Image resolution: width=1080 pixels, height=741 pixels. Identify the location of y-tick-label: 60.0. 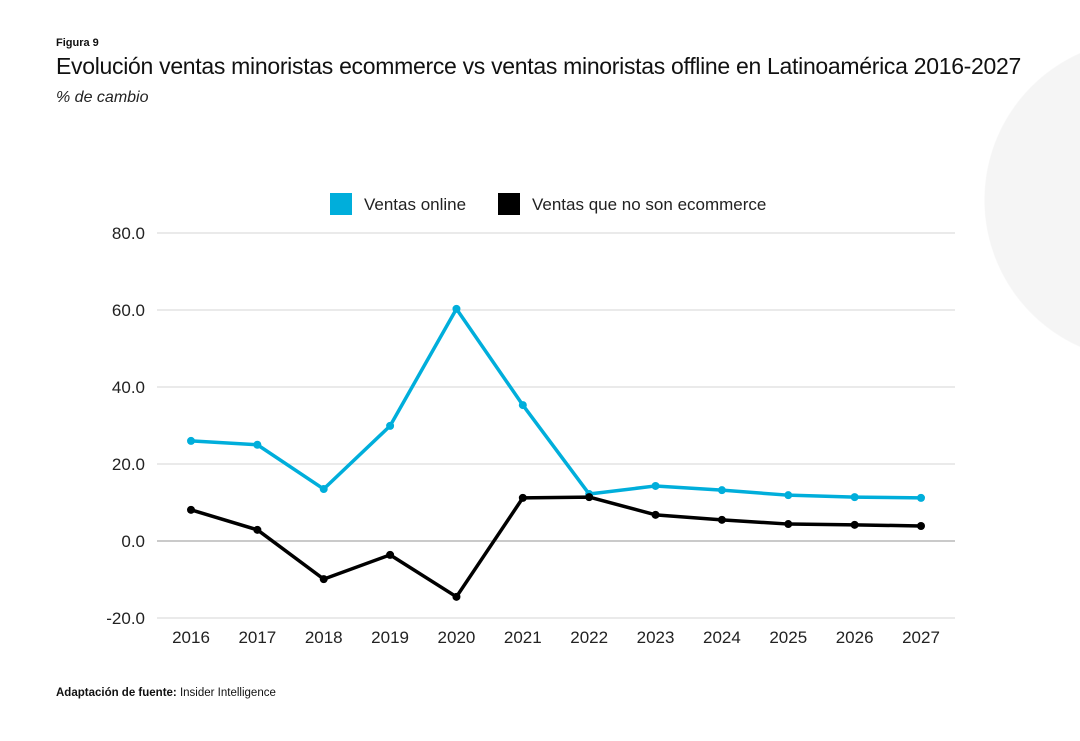
(128, 310).